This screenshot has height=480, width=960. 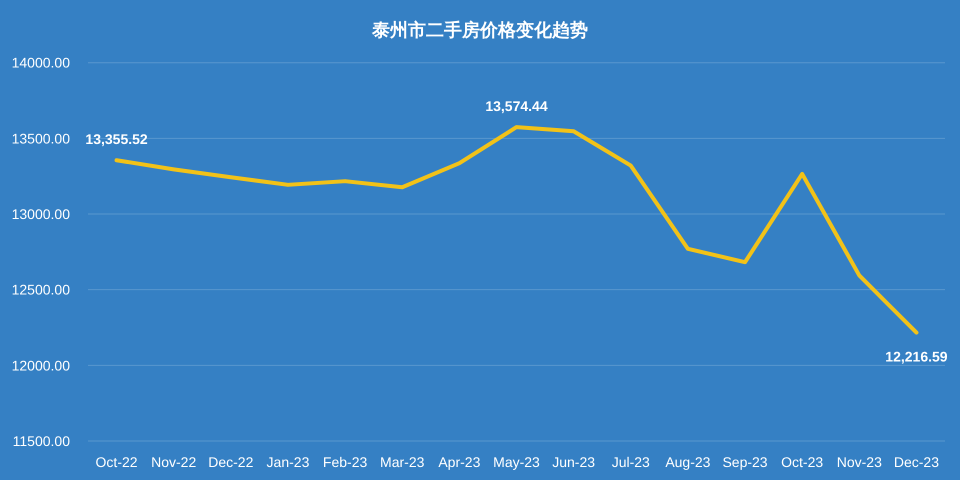 What do you see at coordinates (117, 462) in the screenshot?
I see `x-tick-label: Oct-22` at bounding box center [117, 462].